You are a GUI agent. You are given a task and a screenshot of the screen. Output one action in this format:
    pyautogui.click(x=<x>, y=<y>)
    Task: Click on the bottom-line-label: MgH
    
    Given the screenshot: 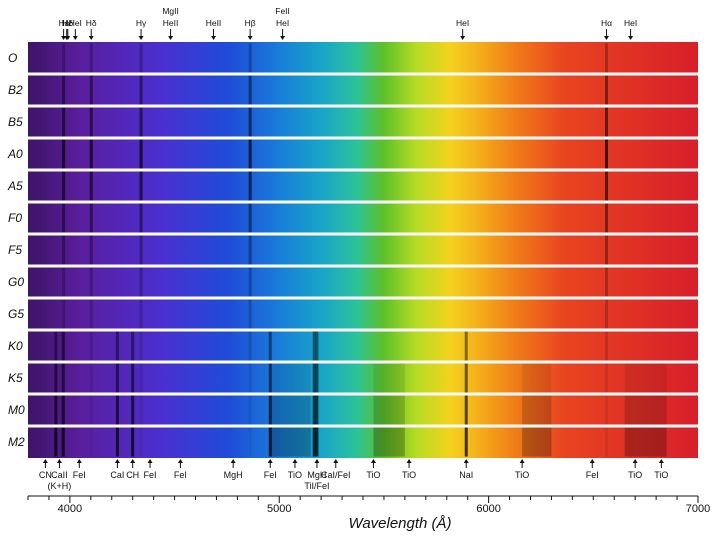 What is the action you would take?
    pyautogui.click(x=233, y=475)
    